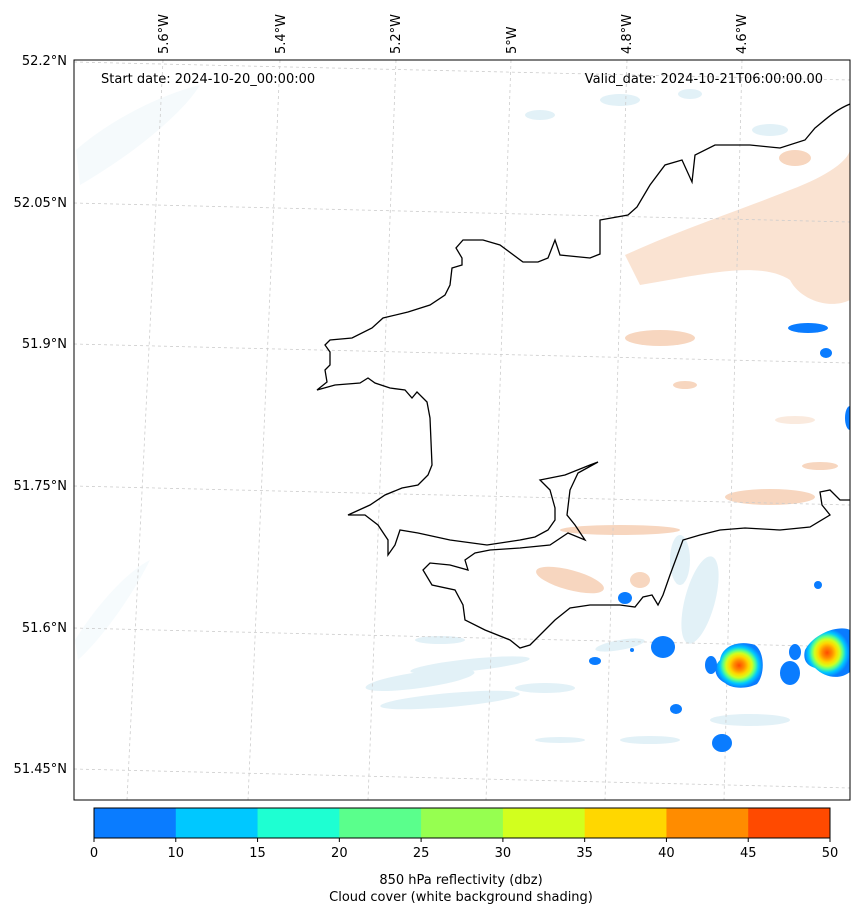  I want to click on lat-tick-label: 51.9°N, so click(44, 344).